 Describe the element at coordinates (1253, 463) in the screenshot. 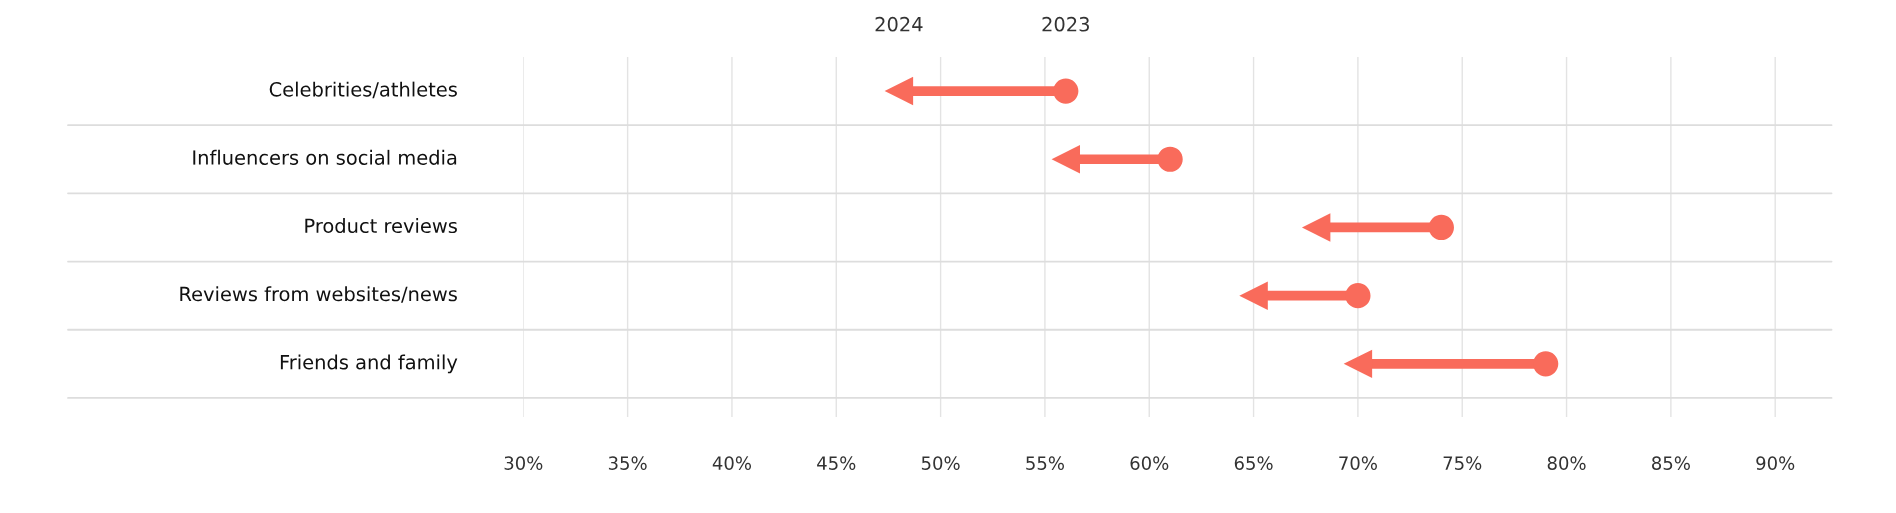

I see `x-tick-label: 65%` at that location.